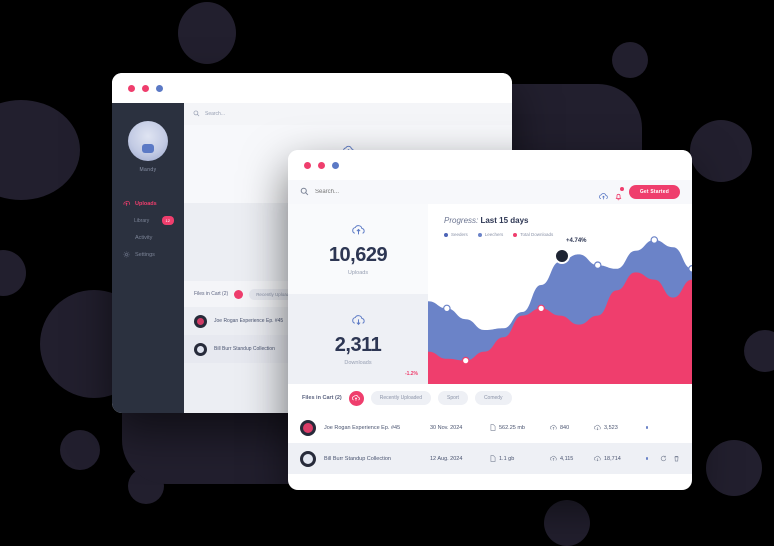  Describe the element at coordinates (498, 234) in the screenshot. I see `chart-legend: Seeders Leechers Total Downloads` at that location.